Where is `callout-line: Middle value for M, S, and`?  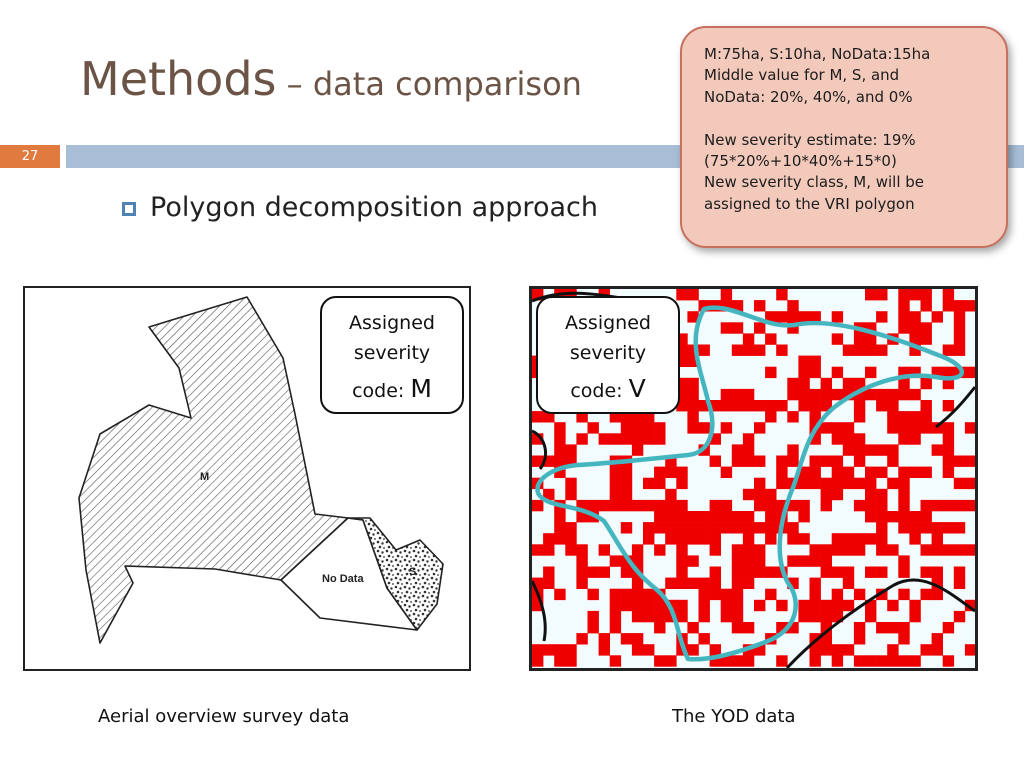 callout-line: Middle value for M, S, and is located at coordinates (802, 75).